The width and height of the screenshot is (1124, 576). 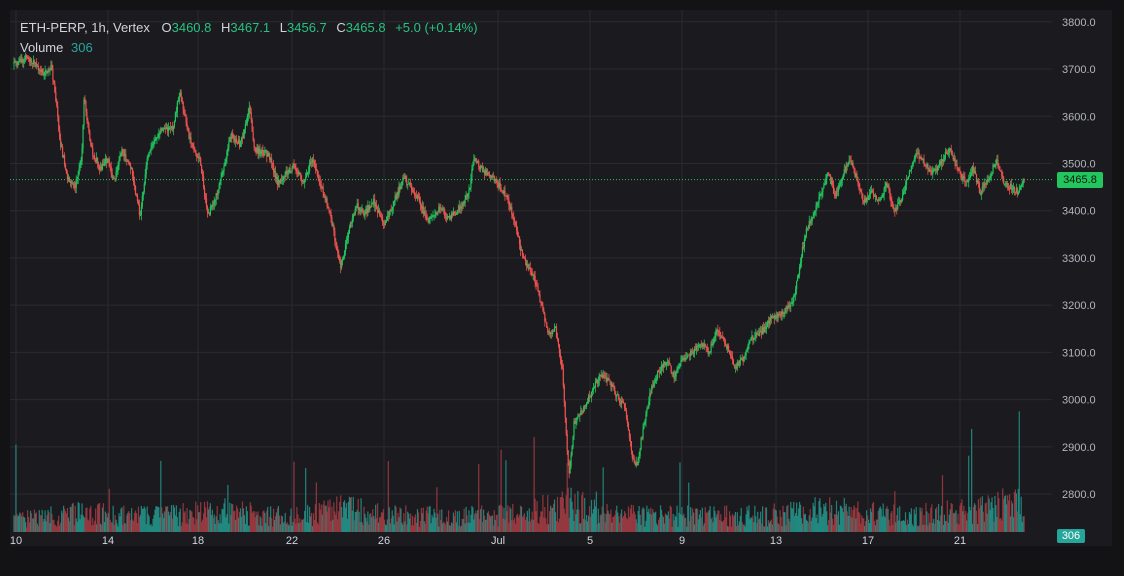 What do you see at coordinates (283, 27) in the screenshot?
I see `low-label: L` at bounding box center [283, 27].